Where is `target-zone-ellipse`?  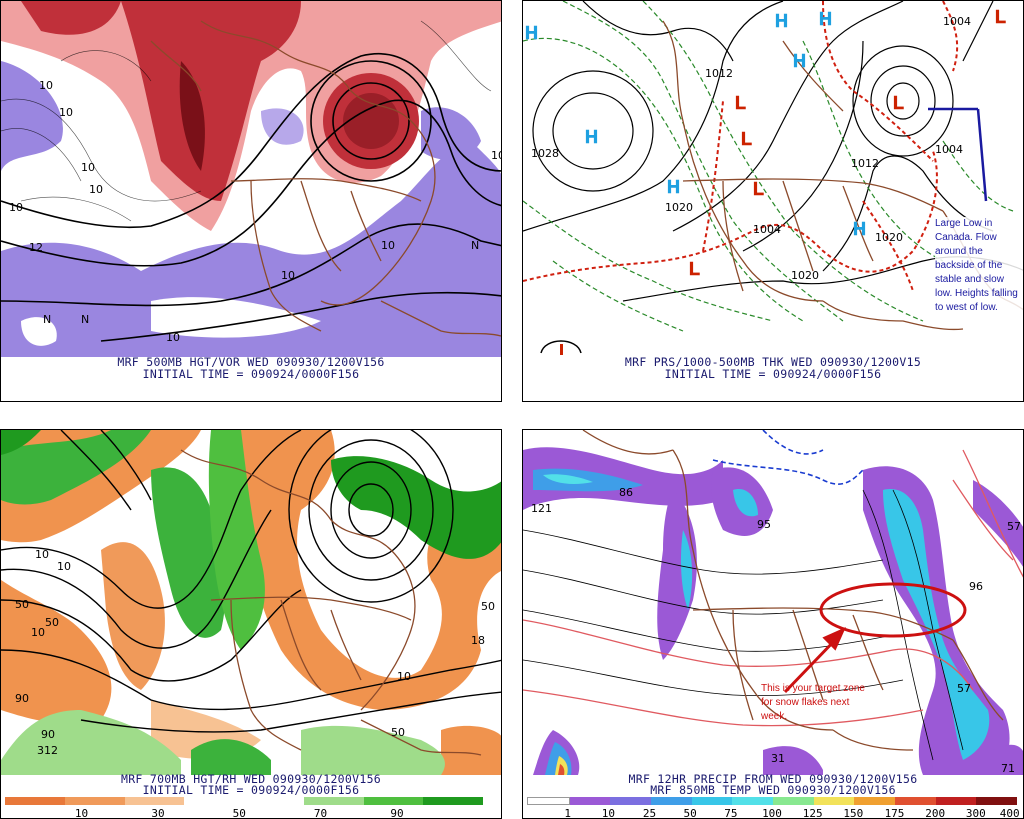
target-zone-ellipse is located at coordinates (893, 610).